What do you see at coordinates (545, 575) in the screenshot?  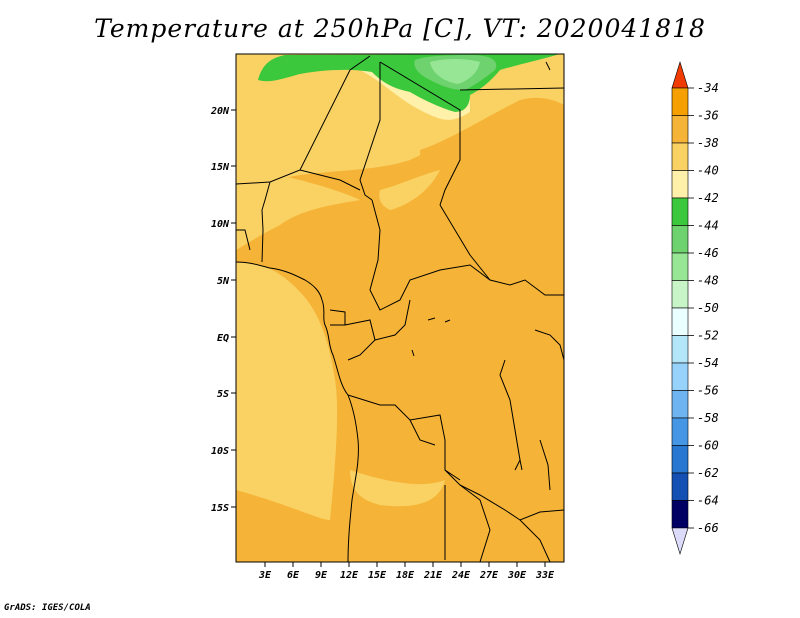 I see `lon-label-33e: 33E` at bounding box center [545, 575].